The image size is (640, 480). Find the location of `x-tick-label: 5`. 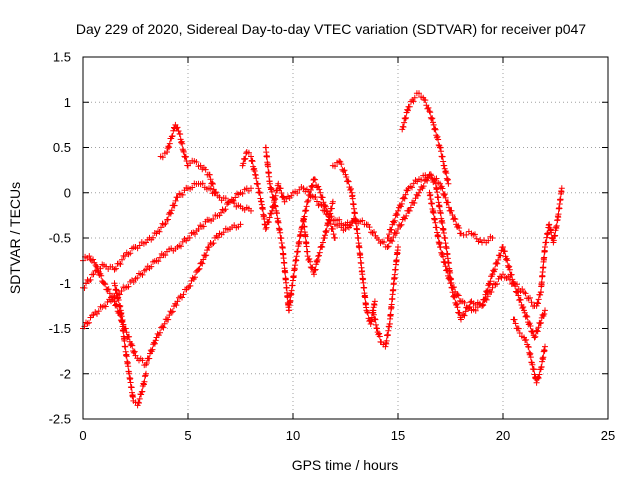

x-tick-label: 5 is located at coordinates (187, 435).